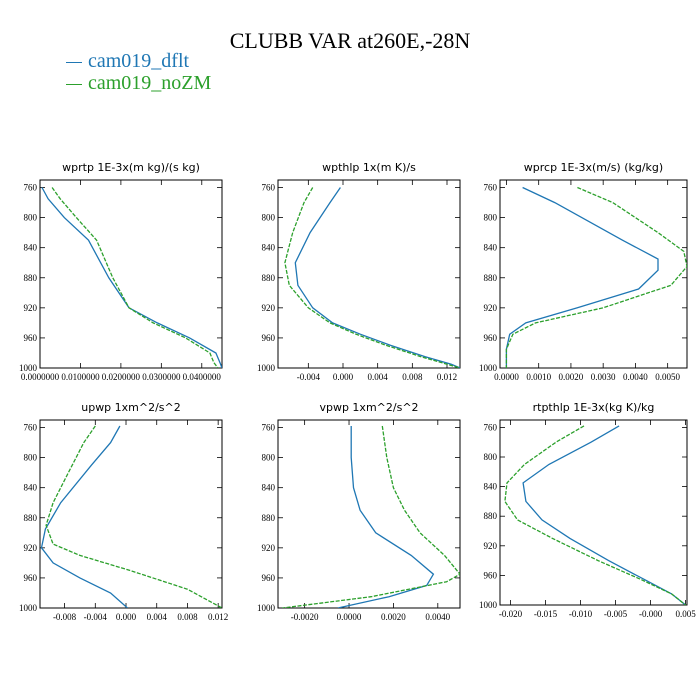 The height and width of the screenshot is (700, 700). What do you see at coordinates (651, 614) in the screenshot?
I see `x-tick-label: -0.000` at bounding box center [651, 614].